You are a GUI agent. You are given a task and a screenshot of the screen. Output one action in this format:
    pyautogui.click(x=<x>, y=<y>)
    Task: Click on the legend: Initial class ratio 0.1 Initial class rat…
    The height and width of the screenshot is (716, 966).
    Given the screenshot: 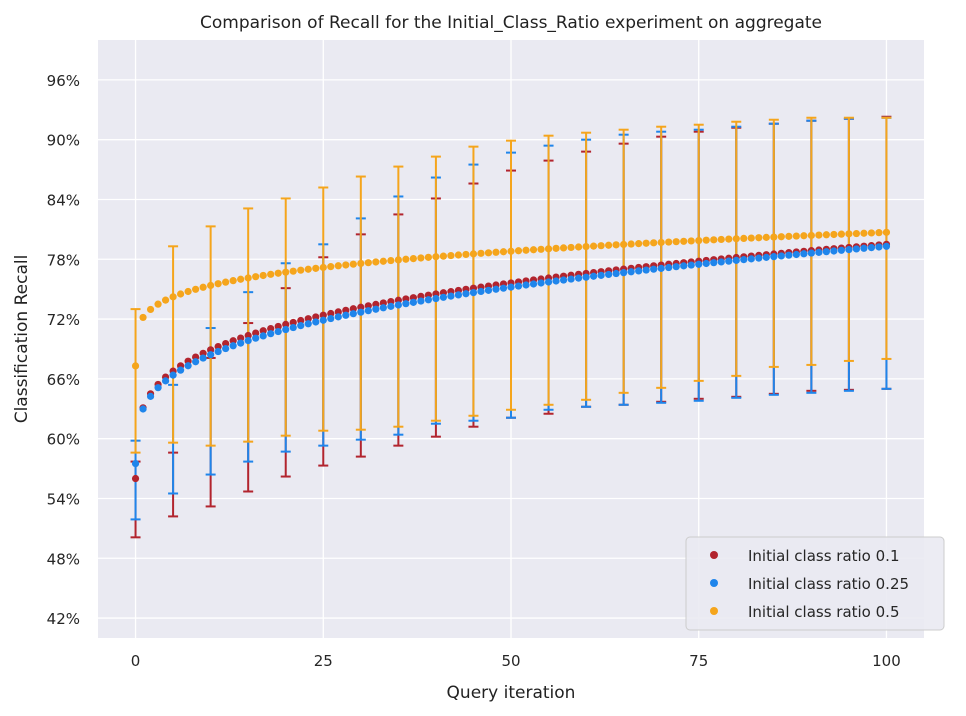 What is the action you would take?
    pyautogui.click(x=815, y=583)
    